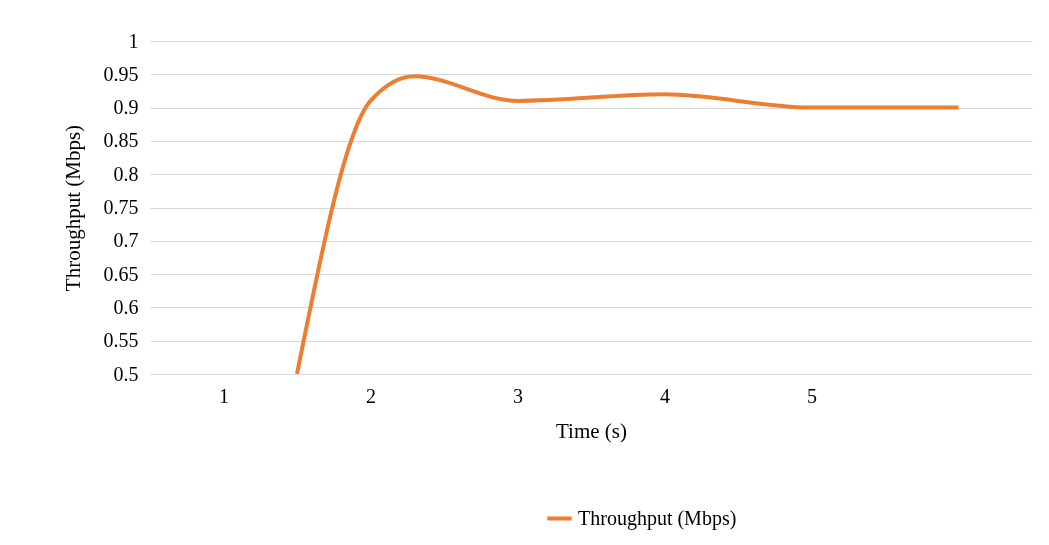  Describe the element at coordinates (371, 395) in the screenshot. I see `x-tick-label: 2` at that location.